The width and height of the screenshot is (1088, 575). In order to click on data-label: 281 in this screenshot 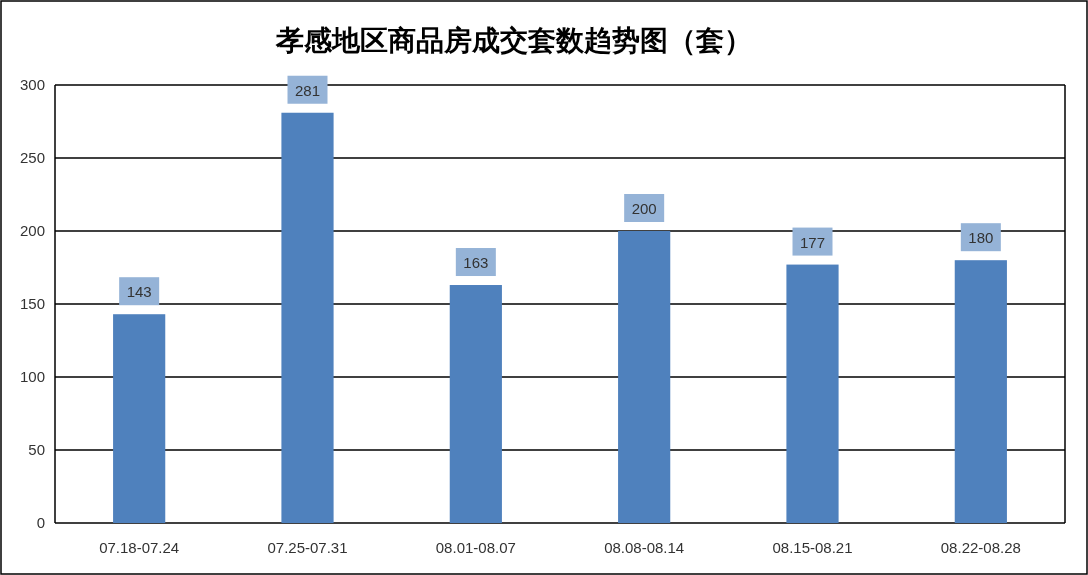, I will do `click(307, 90)`.